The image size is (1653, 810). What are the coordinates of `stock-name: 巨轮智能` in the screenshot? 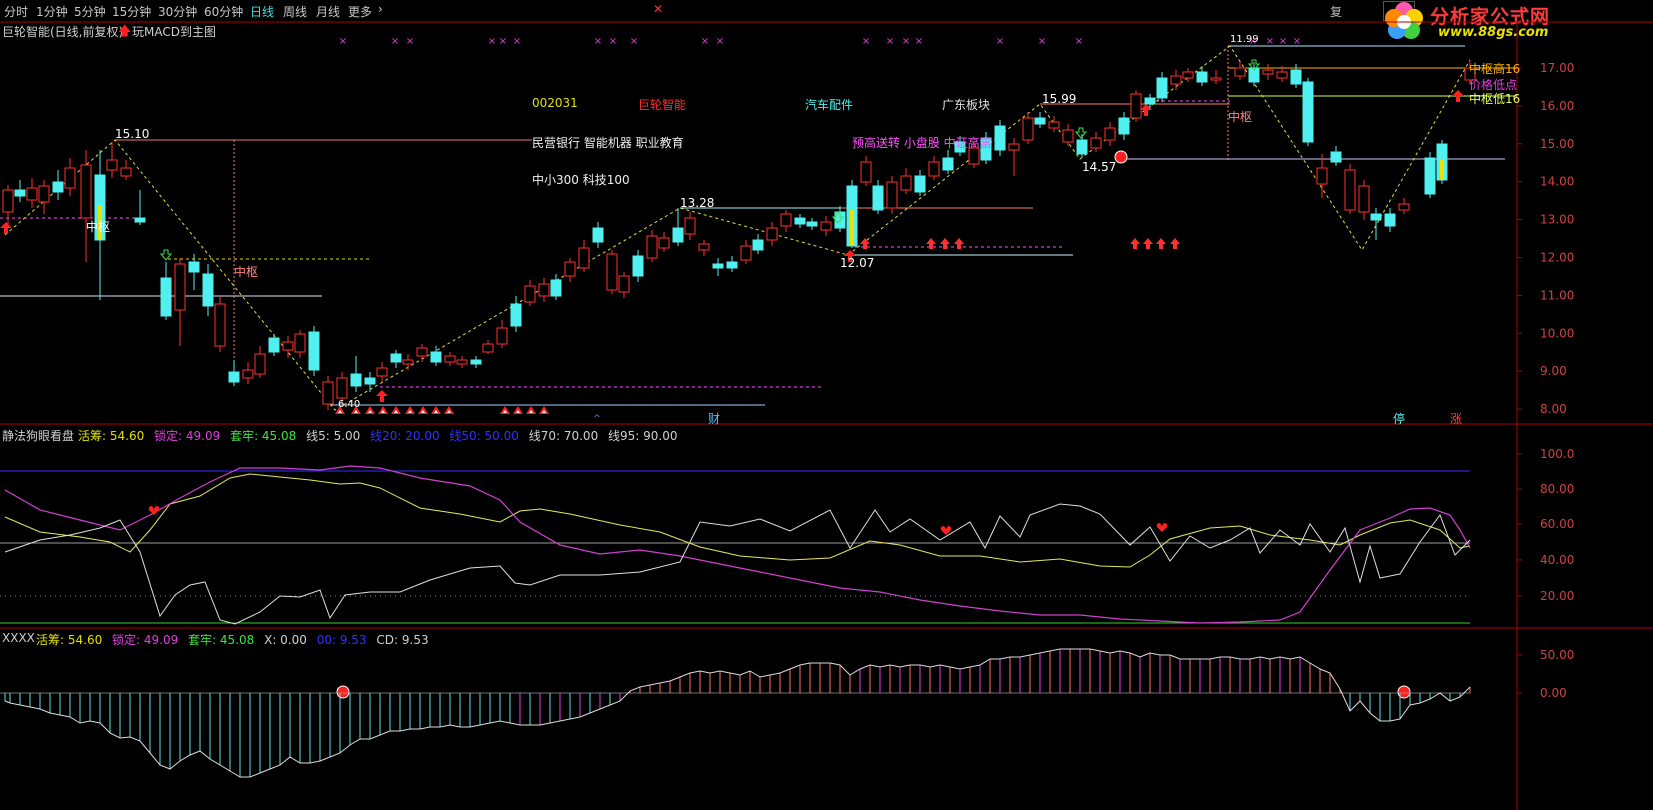 It's located at (662, 105).